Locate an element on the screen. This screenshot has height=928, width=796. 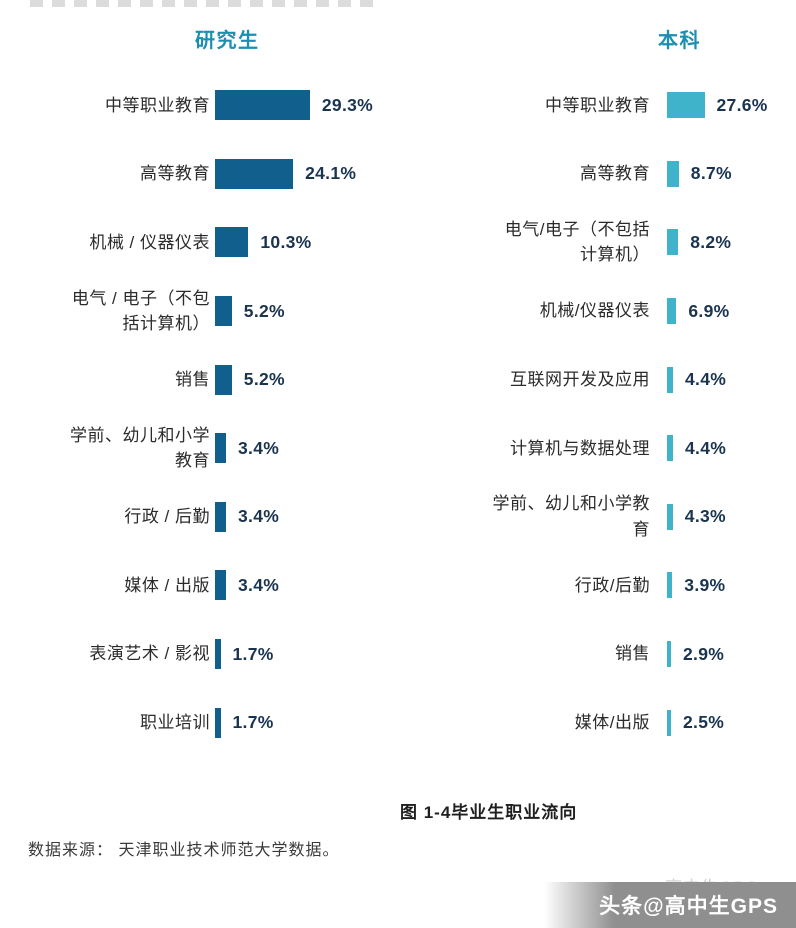
category-label: 行政 / 后勤 is located at coordinates (167, 517).